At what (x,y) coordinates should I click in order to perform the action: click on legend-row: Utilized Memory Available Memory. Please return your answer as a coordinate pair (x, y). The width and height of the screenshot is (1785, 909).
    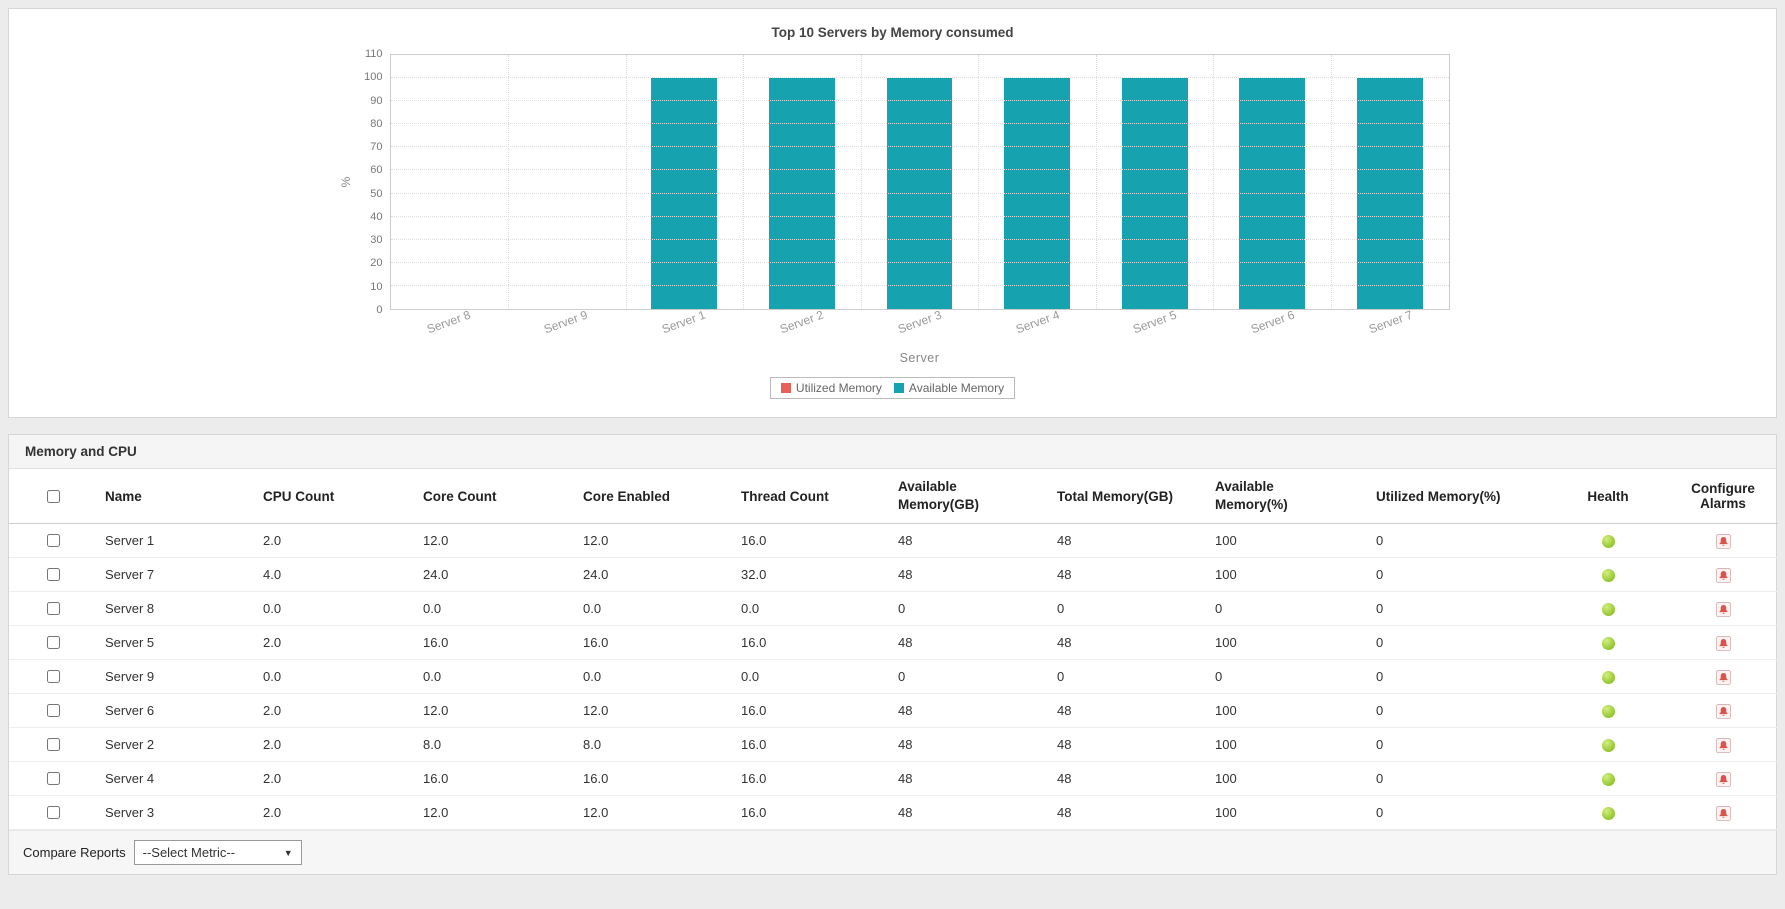
    Looking at the image, I should click on (892, 388).